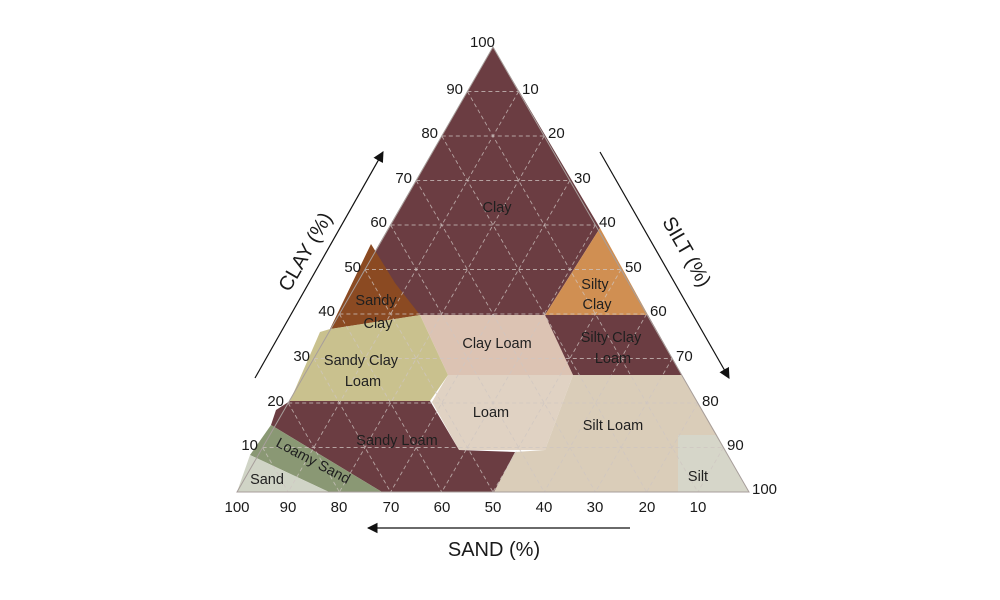 This screenshot has width=1000, height=600. Describe the element at coordinates (403, 178) in the screenshot. I see `clay-tick-70: 70` at that location.